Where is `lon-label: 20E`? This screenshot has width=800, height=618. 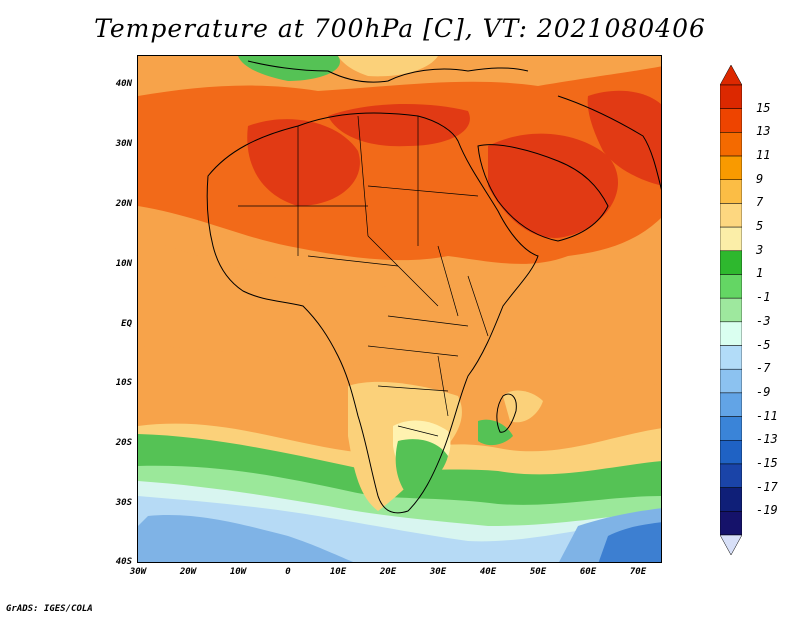
lon-label: 20E is located at coordinates (388, 572).